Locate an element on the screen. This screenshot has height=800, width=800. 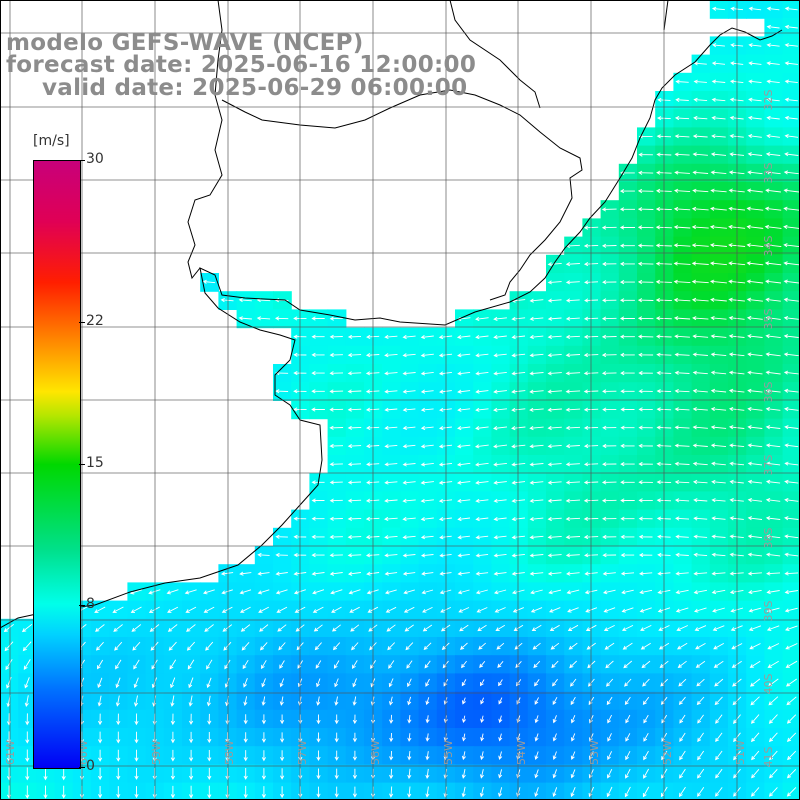
land-boundary-line is located at coordinates (402, 195).